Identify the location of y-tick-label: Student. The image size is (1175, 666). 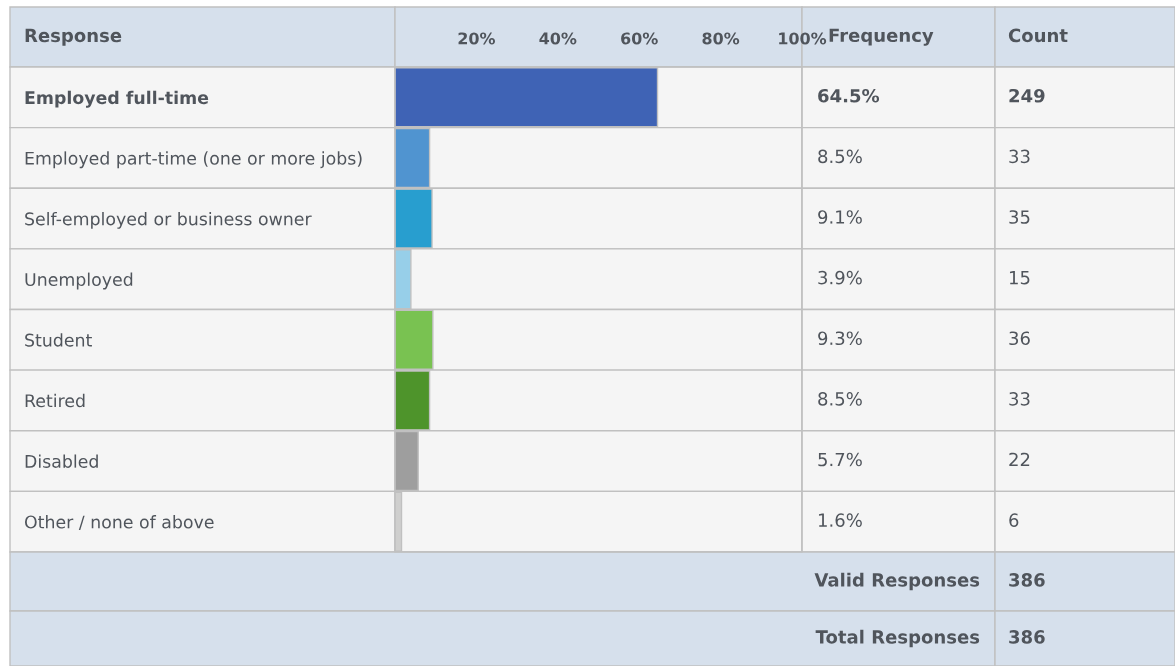
(58, 340).